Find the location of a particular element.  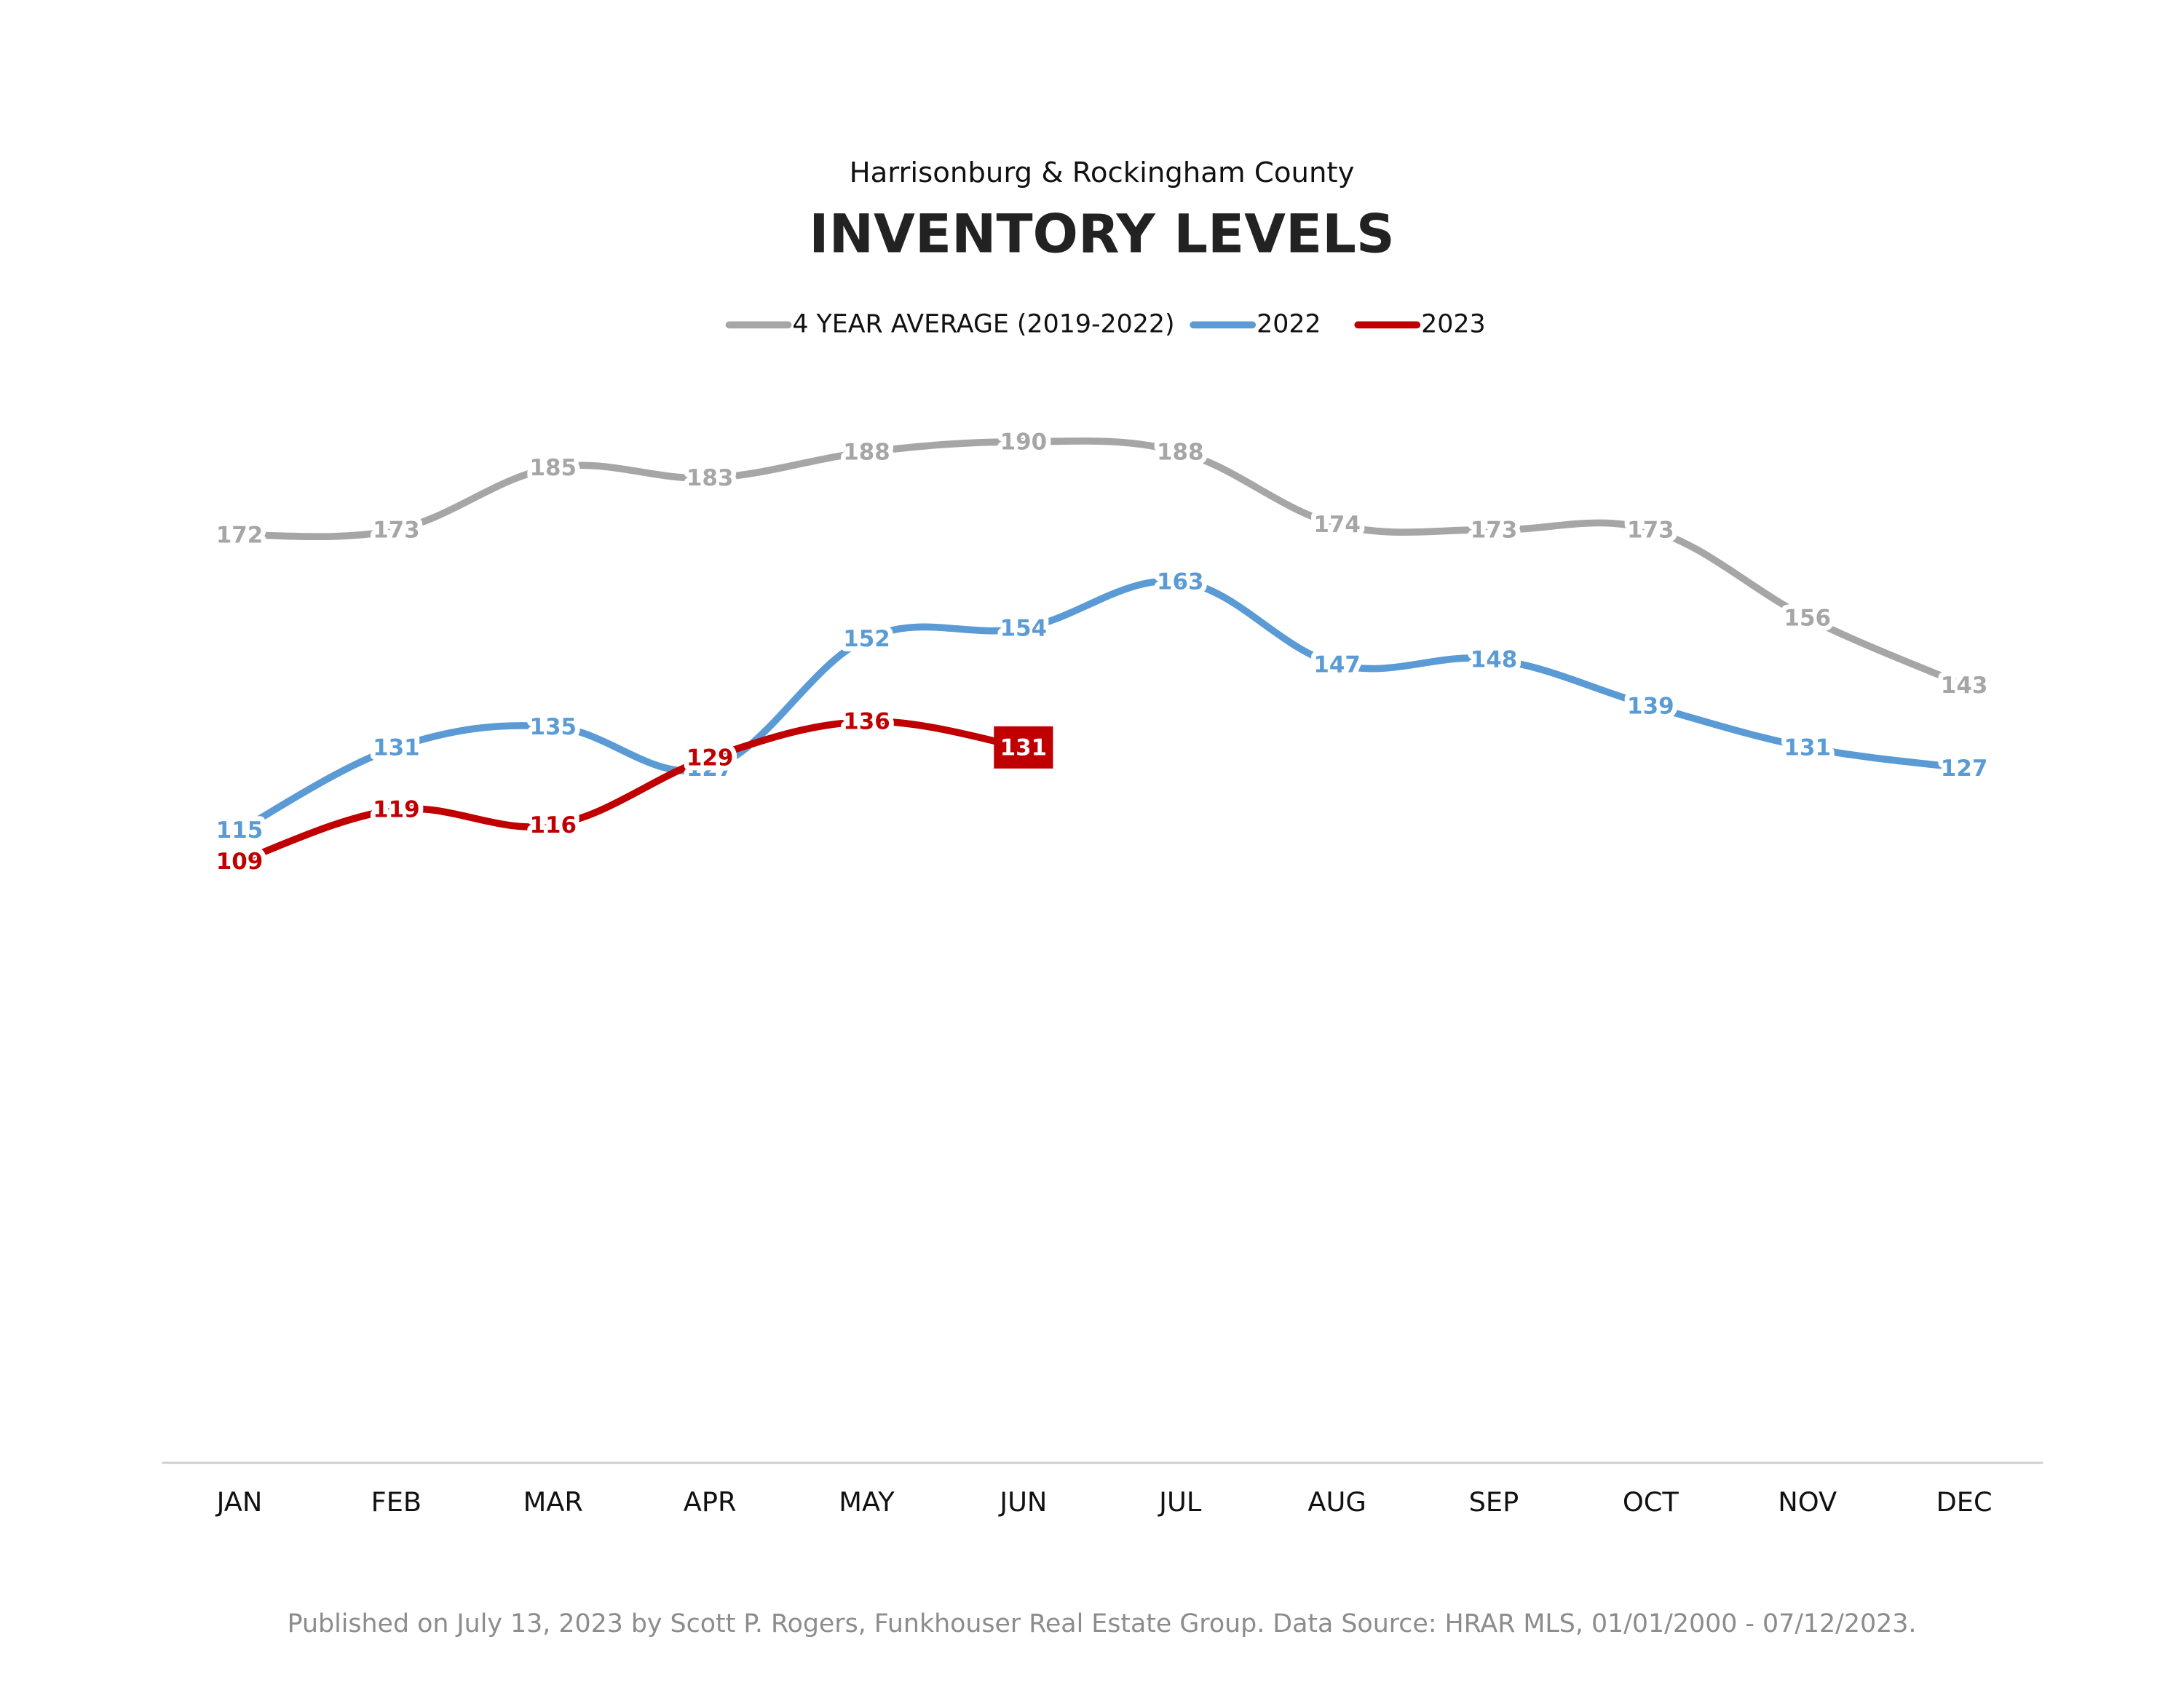

data-label-box is located at coordinates (1023, 747).